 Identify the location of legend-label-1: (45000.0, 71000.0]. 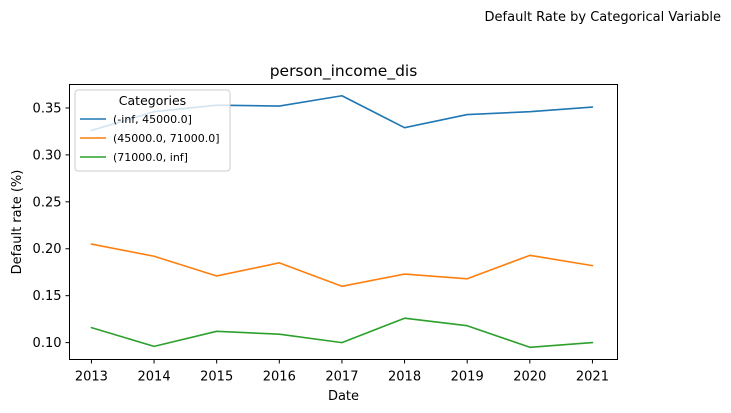
(166, 138).